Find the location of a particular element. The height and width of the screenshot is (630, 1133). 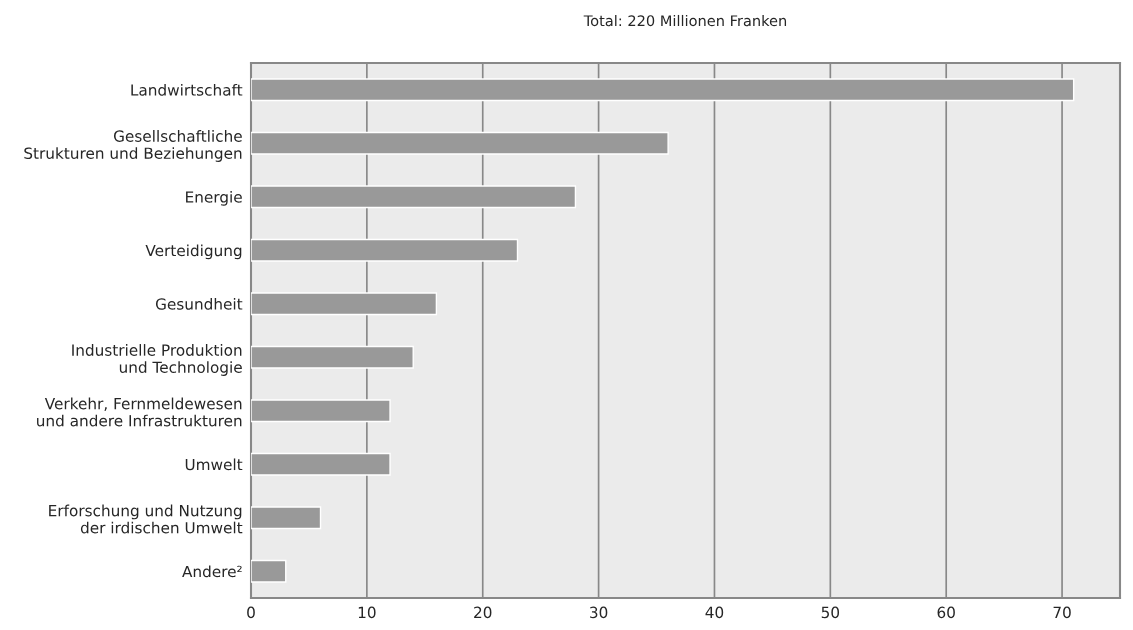

chart-title: Total: 220 Millionen Franken is located at coordinates (685, 20).